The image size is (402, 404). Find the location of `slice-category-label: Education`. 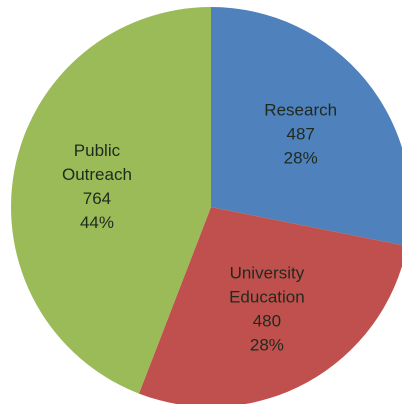

slice-category-label: Education is located at coordinates (267, 297).